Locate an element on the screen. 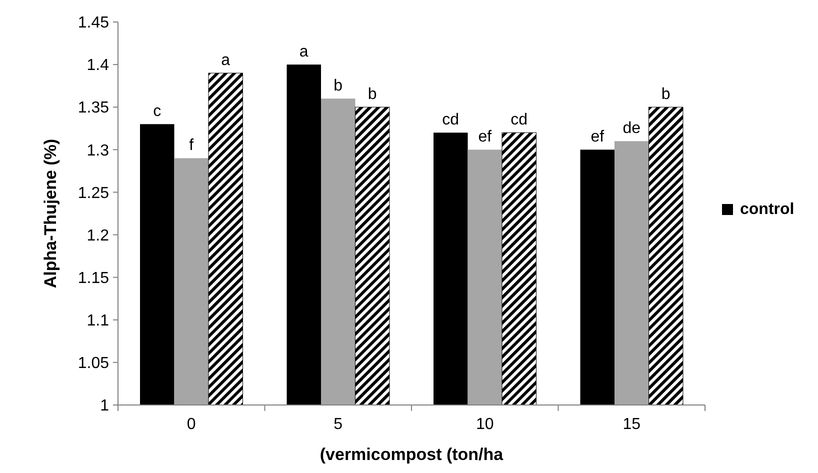  x-tick-label: 15 is located at coordinates (631, 424).